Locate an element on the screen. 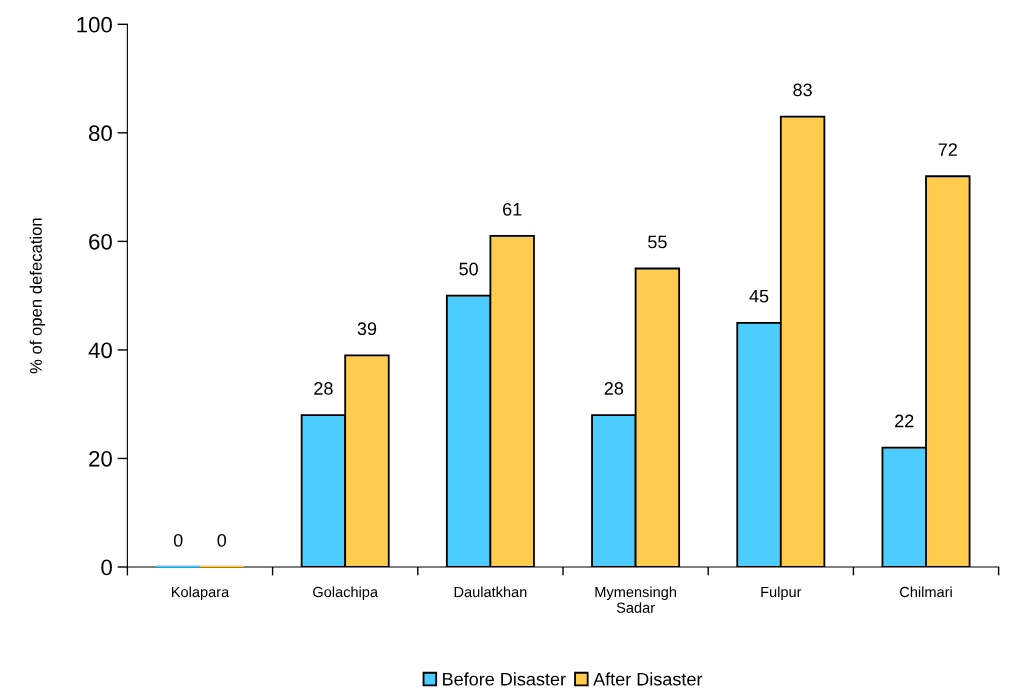 The height and width of the screenshot is (694, 1019). y-tick-label: 80 is located at coordinates (100, 133).